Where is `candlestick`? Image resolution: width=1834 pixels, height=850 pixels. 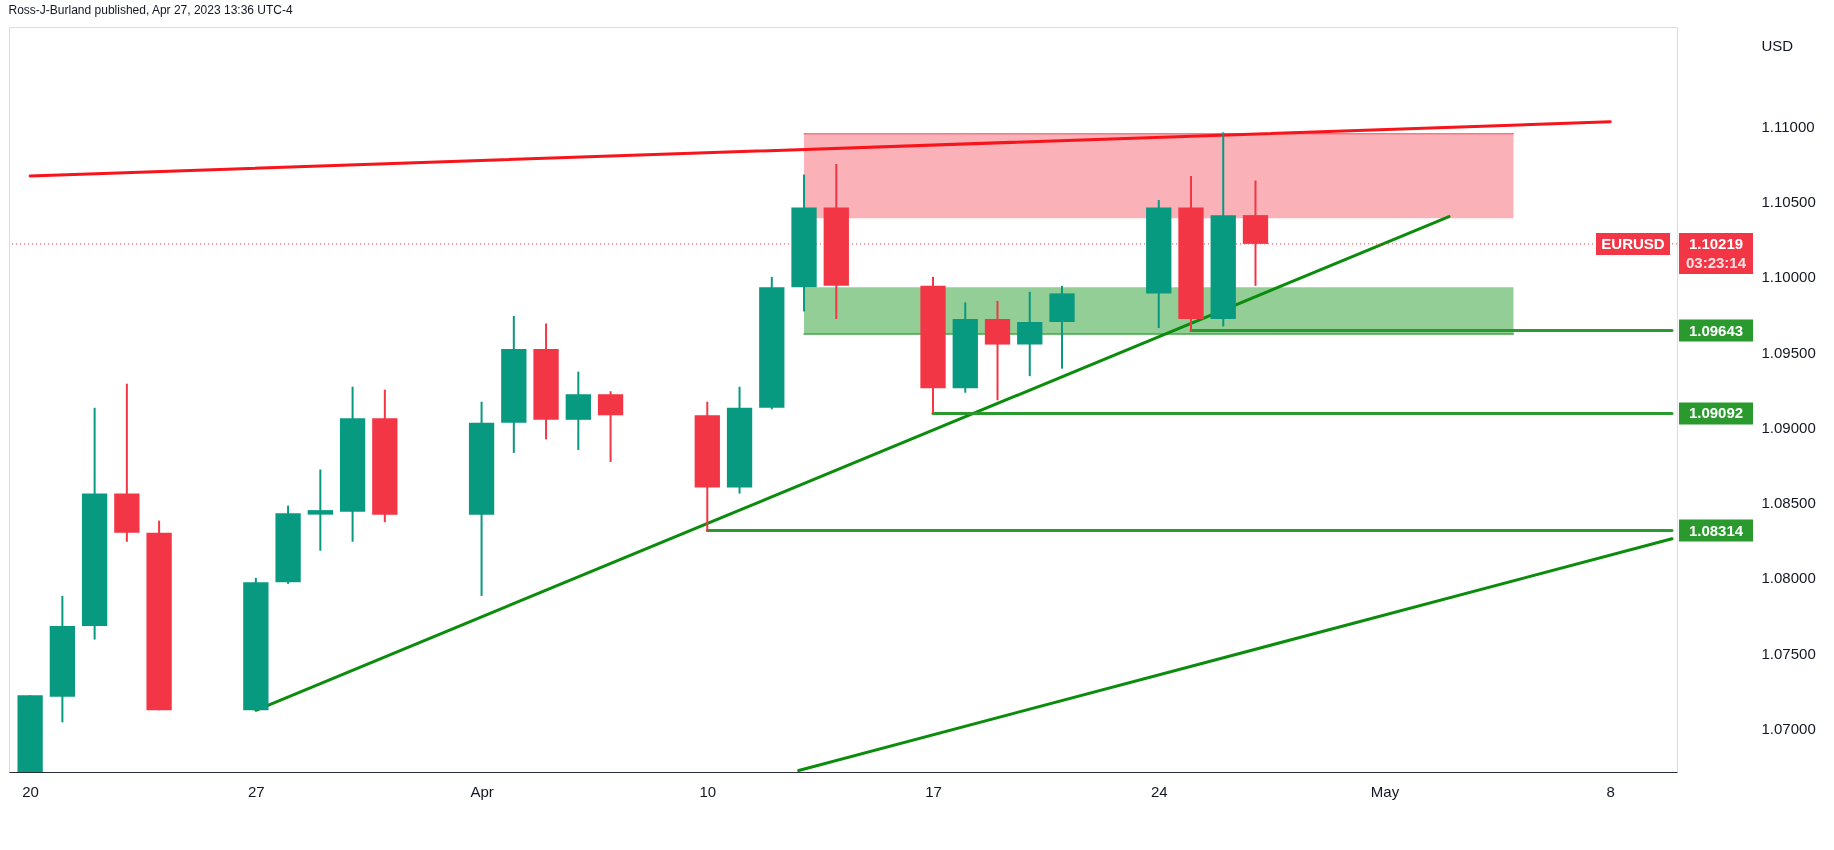
candlestick is located at coordinates (320, 510).